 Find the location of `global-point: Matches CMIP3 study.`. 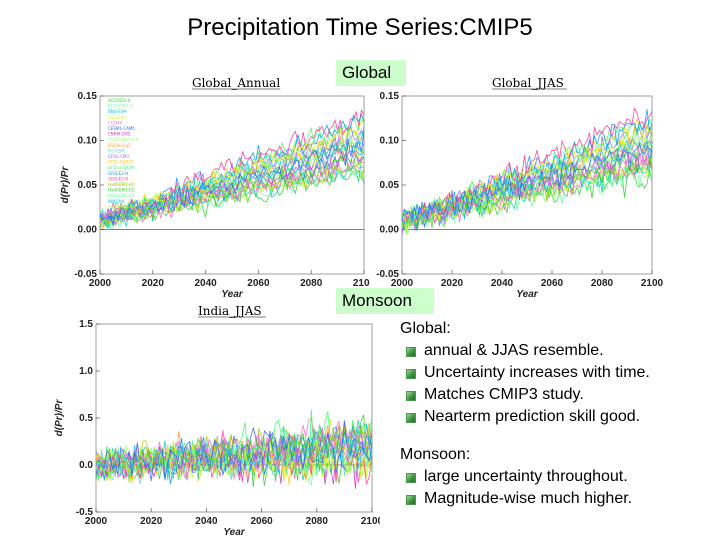

global-point: Matches CMIP3 study. is located at coordinates (559, 395).